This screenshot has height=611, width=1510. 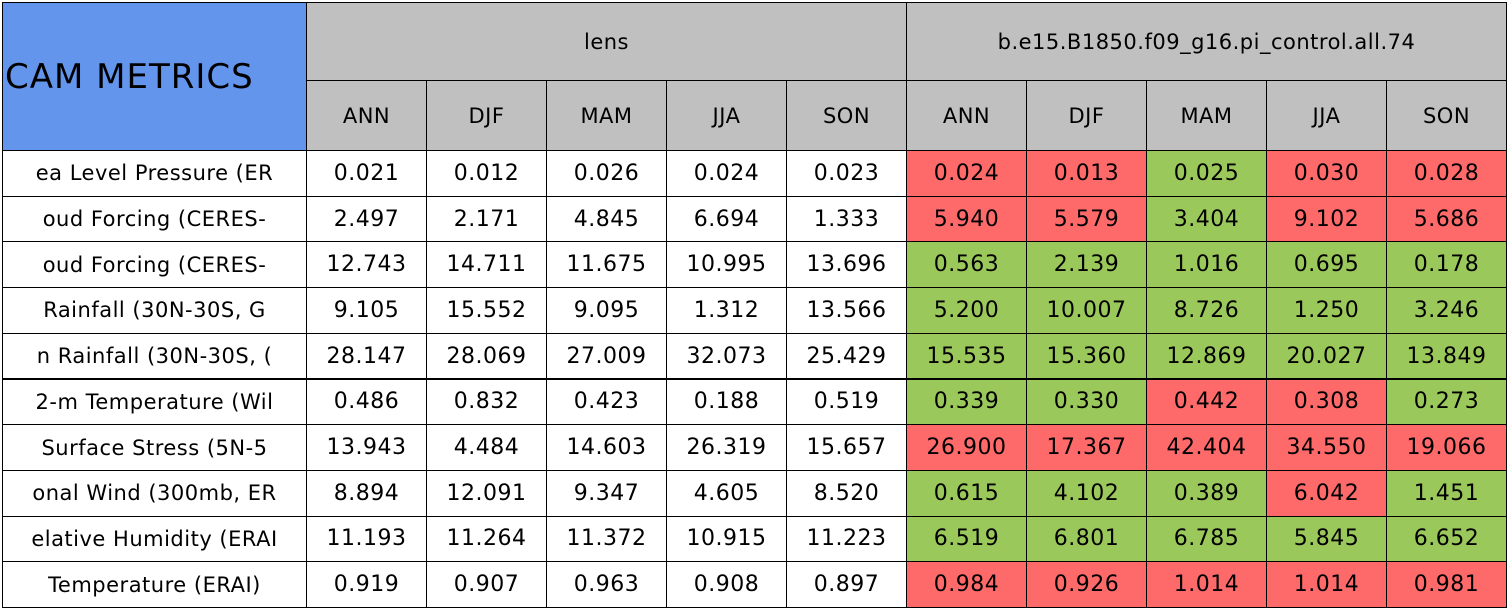 What do you see at coordinates (1086, 539) in the screenshot?
I see `value-cell: 6.801` at bounding box center [1086, 539].